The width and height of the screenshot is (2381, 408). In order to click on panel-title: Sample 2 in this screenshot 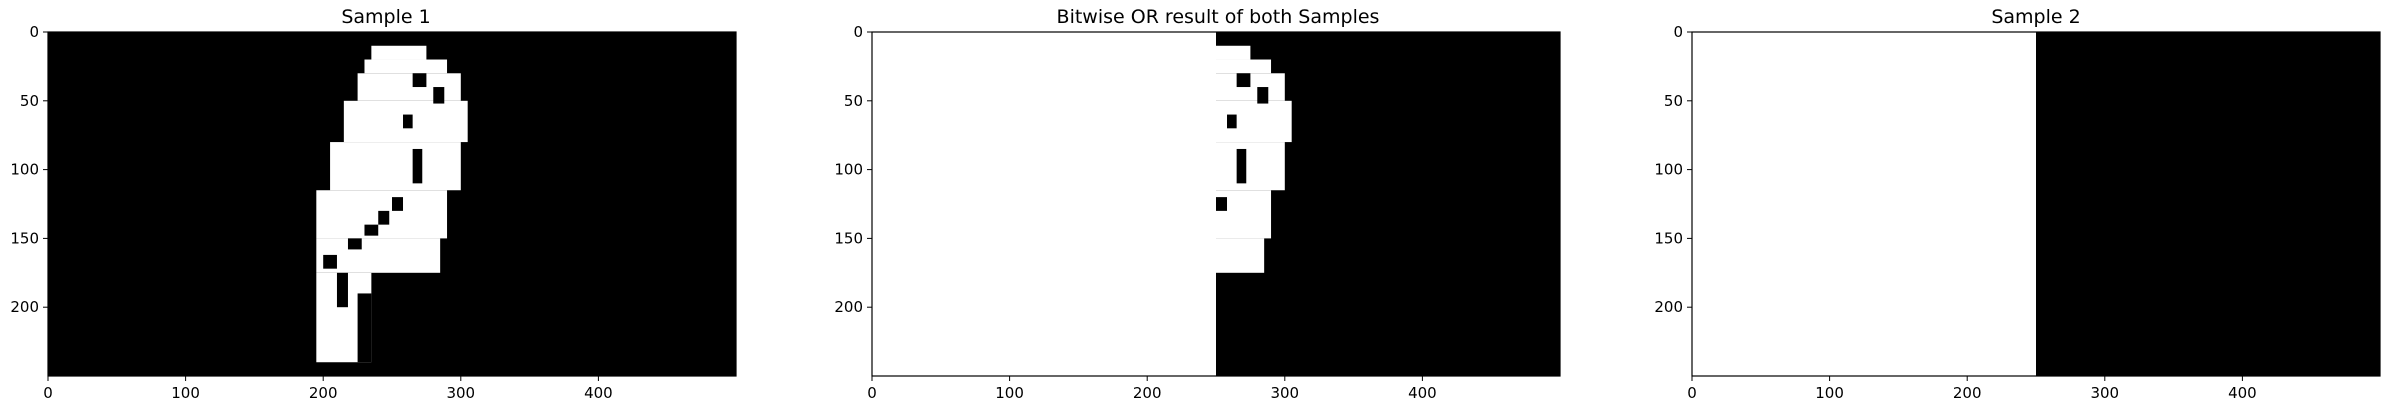, I will do `click(2036, 17)`.